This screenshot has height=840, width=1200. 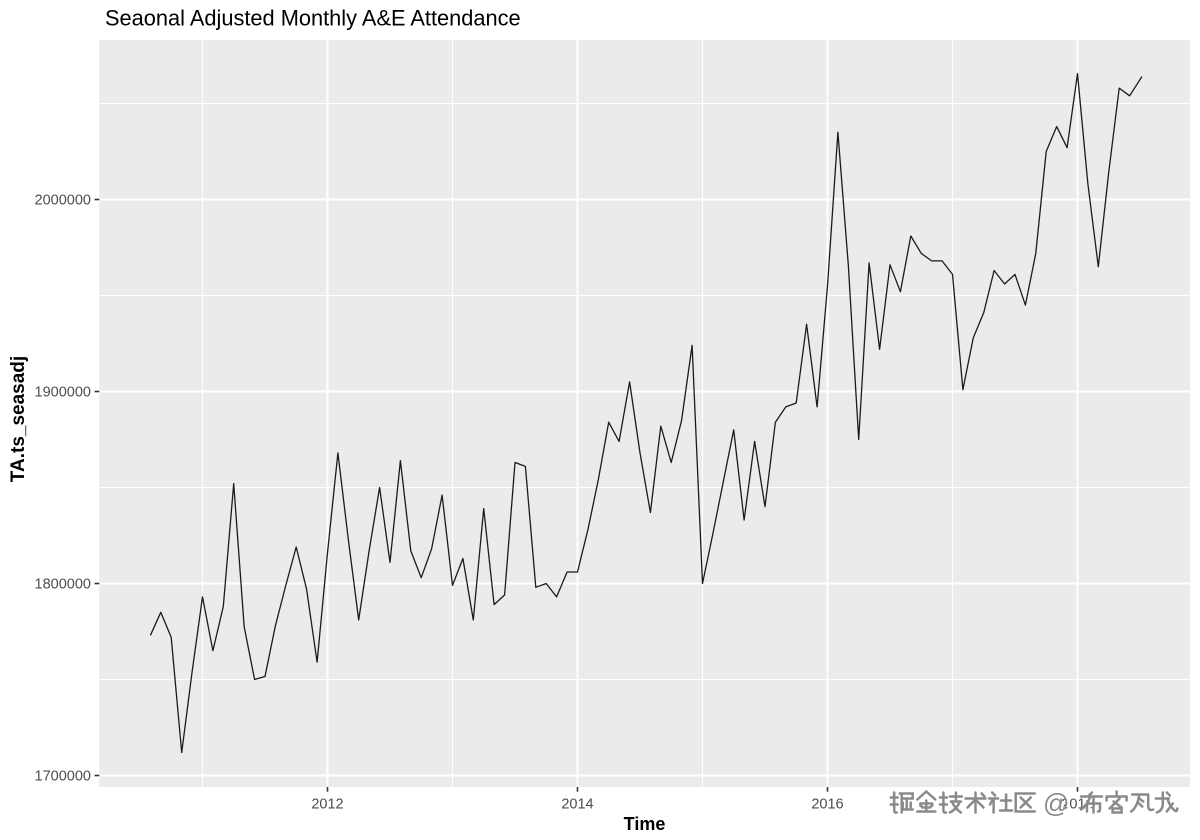 What do you see at coordinates (63, 777) in the screenshot?
I see `svg-text: 1700000` at bounding box center [63, 777].